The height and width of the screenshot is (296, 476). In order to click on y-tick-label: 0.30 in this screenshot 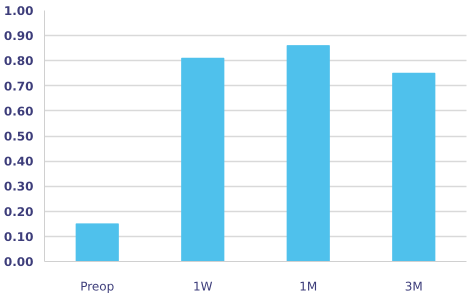, I will do `click(19, 187)`.